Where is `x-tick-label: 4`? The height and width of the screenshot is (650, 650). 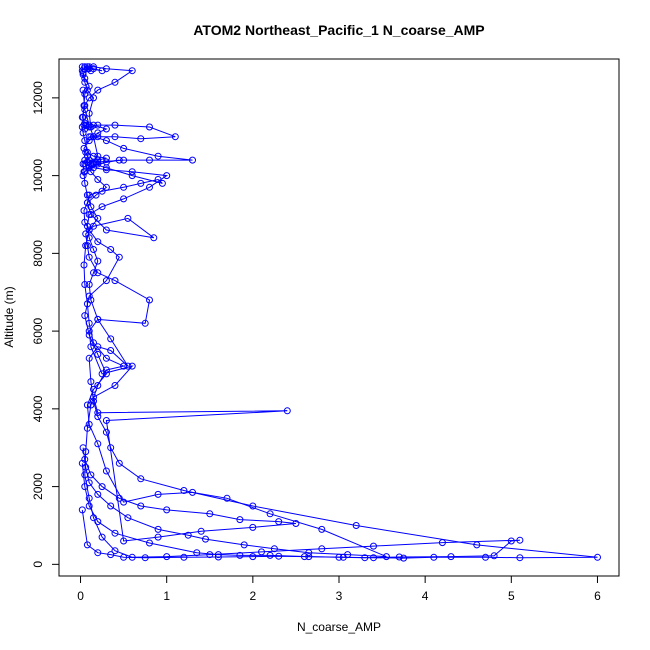
x-tick-label: 4 is located at coordinates (425, 596).